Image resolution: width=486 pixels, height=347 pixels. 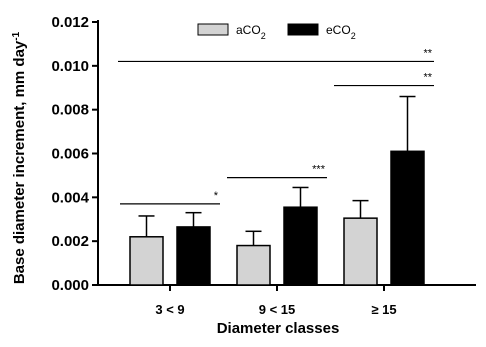 I want to click on y-tick-label: 0.002, so click(x=70, y=241).